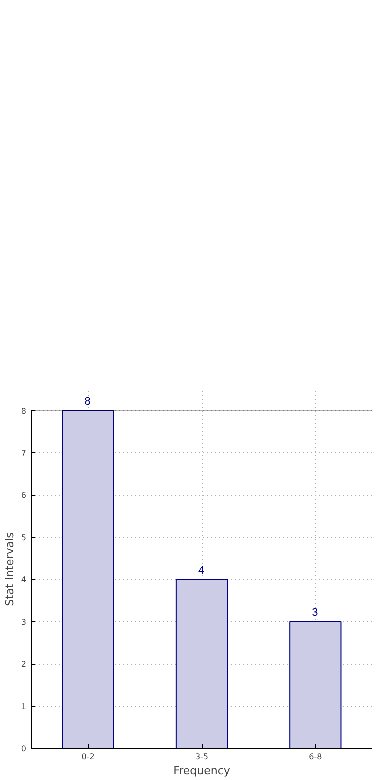  What do you see at coordinates (202, 771) in the screenshot?
I see `x-axis-title: Frequency` at bounding box center [202, 771].